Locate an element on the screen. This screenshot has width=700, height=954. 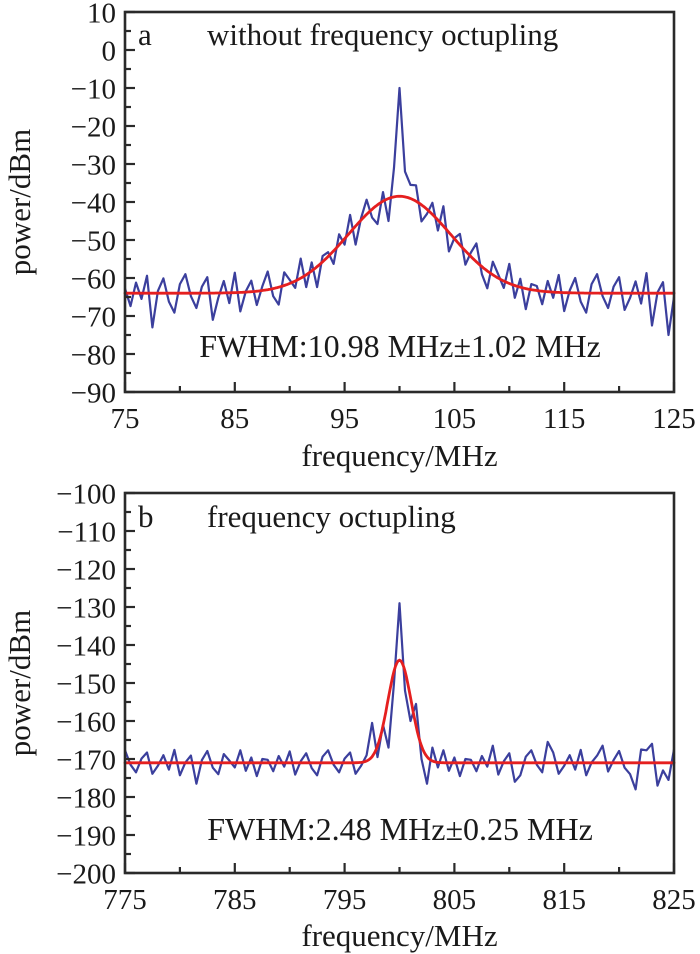
x-tick-label: 125 is located at coordinates (674, 419).